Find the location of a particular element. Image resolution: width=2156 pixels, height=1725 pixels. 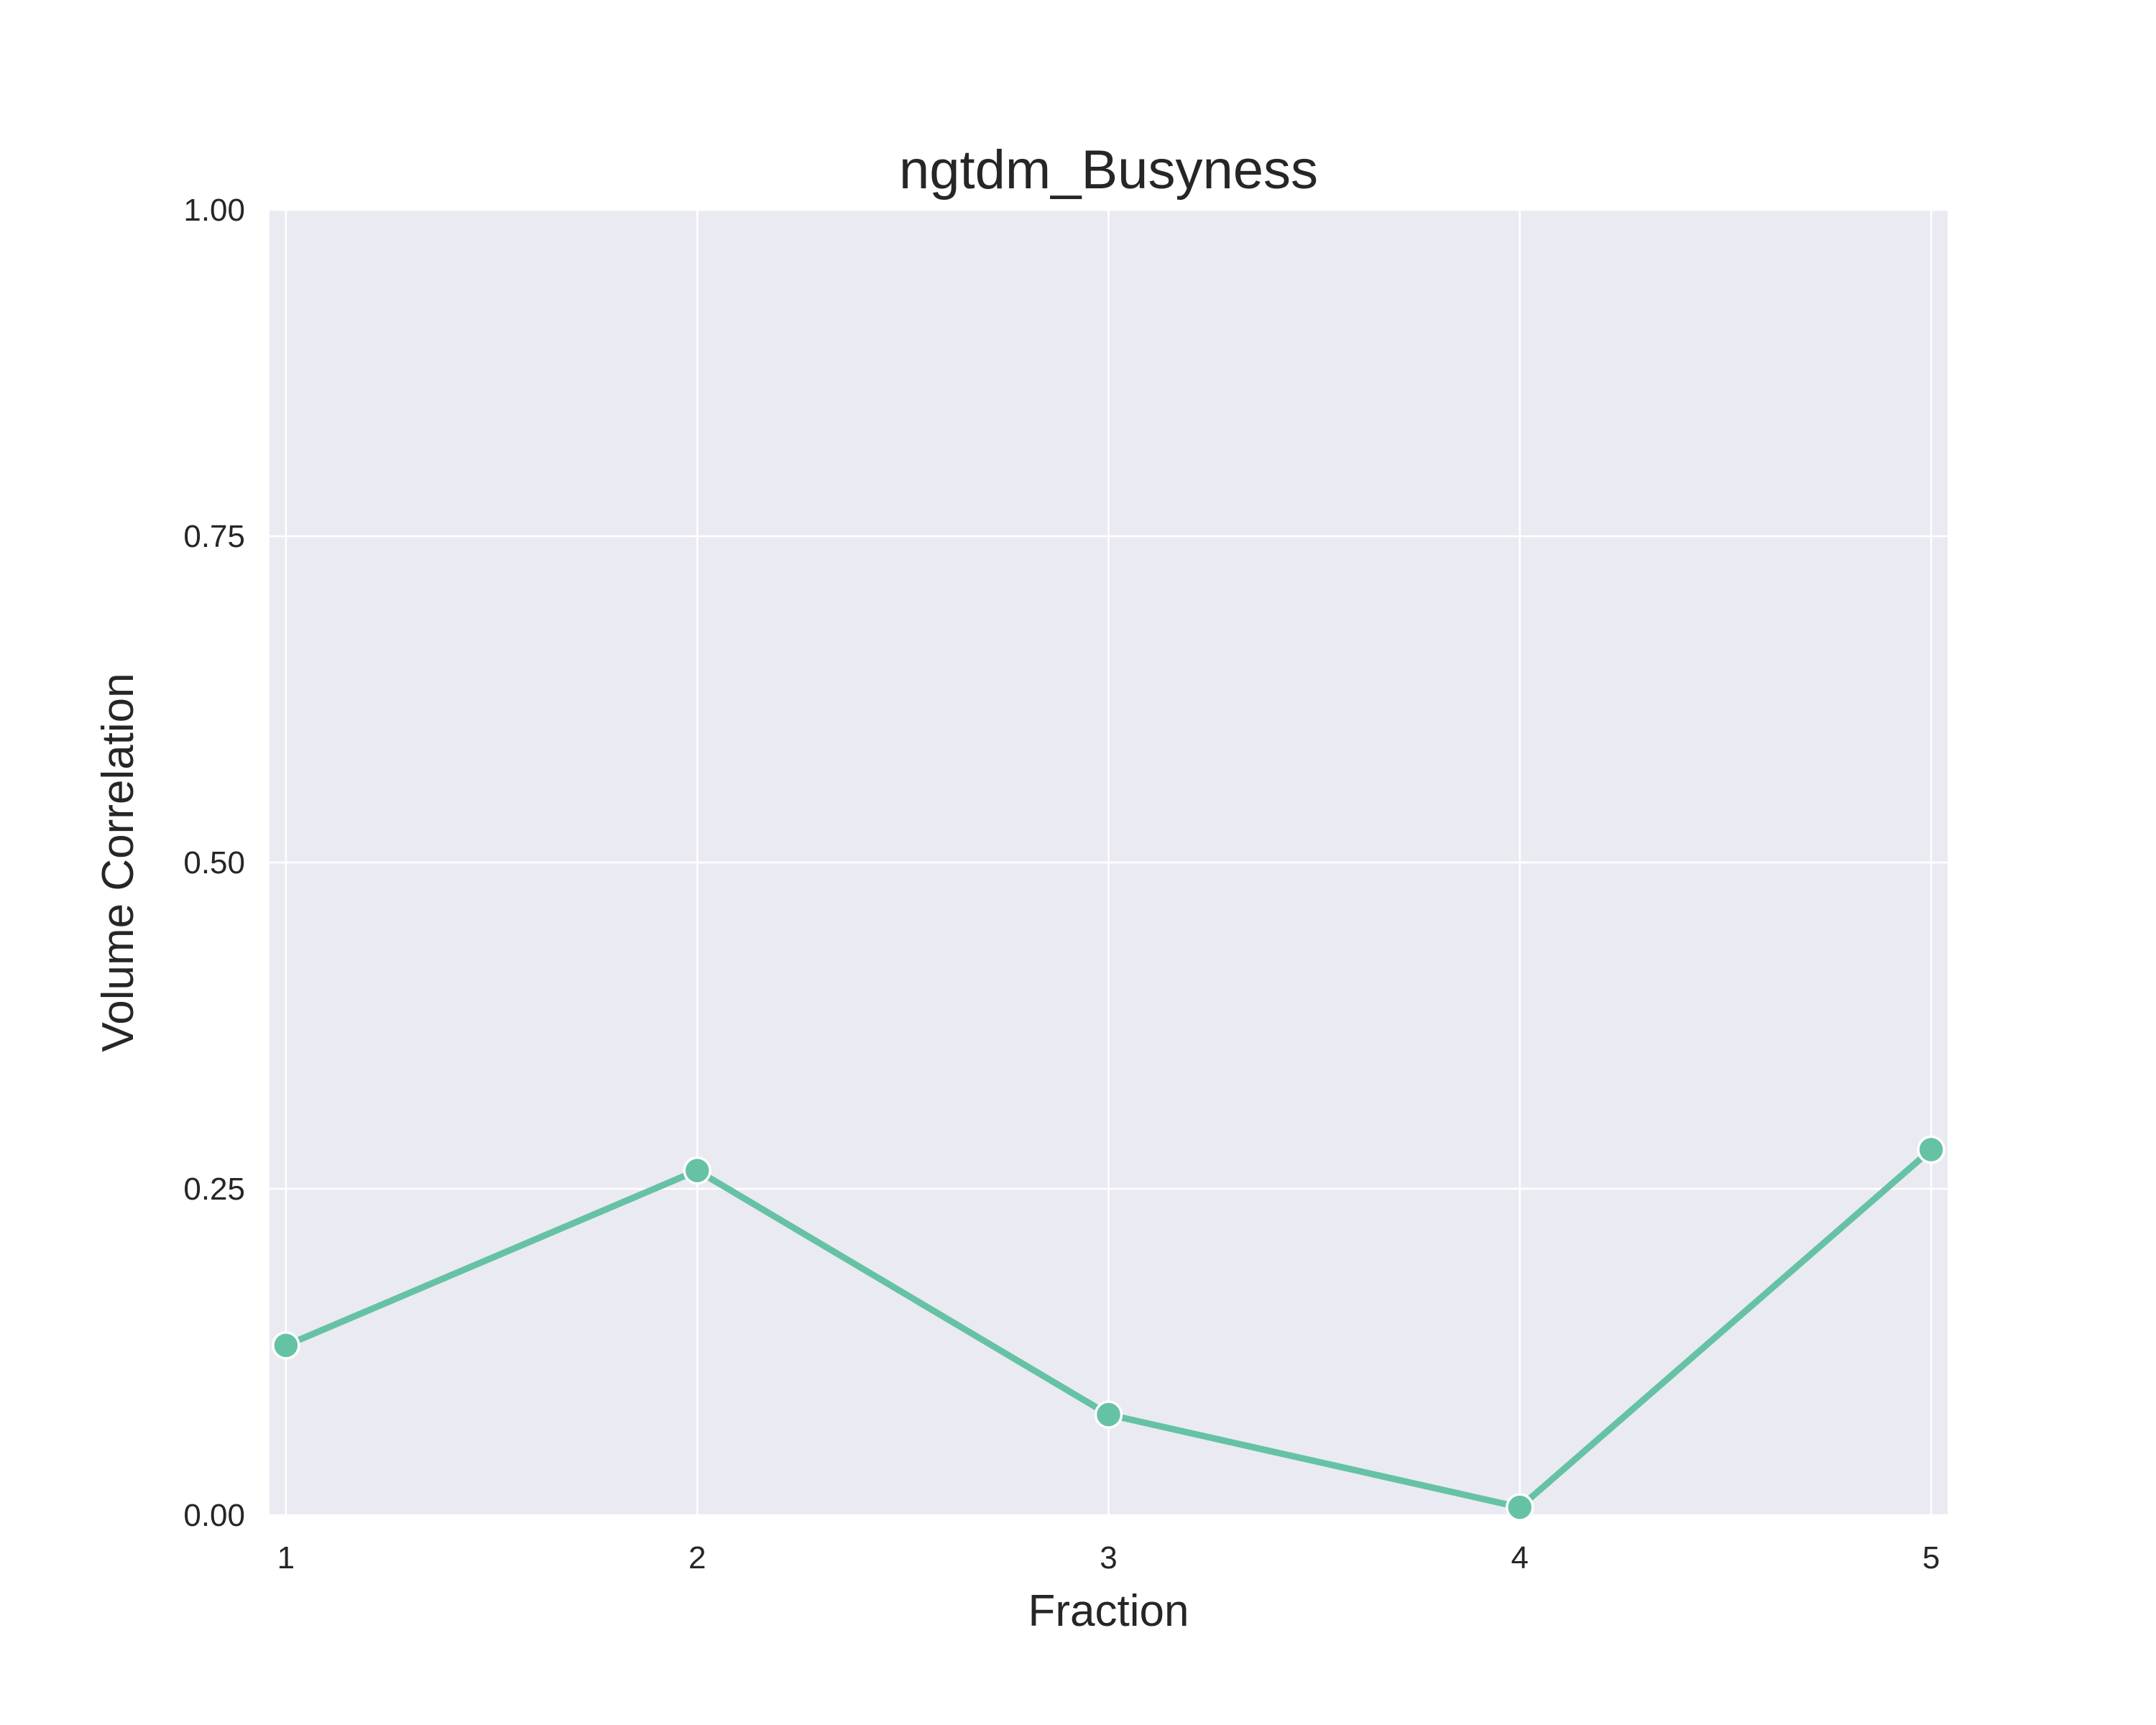

y-tick-label: 0.50 is located at coordinates (214, 862).